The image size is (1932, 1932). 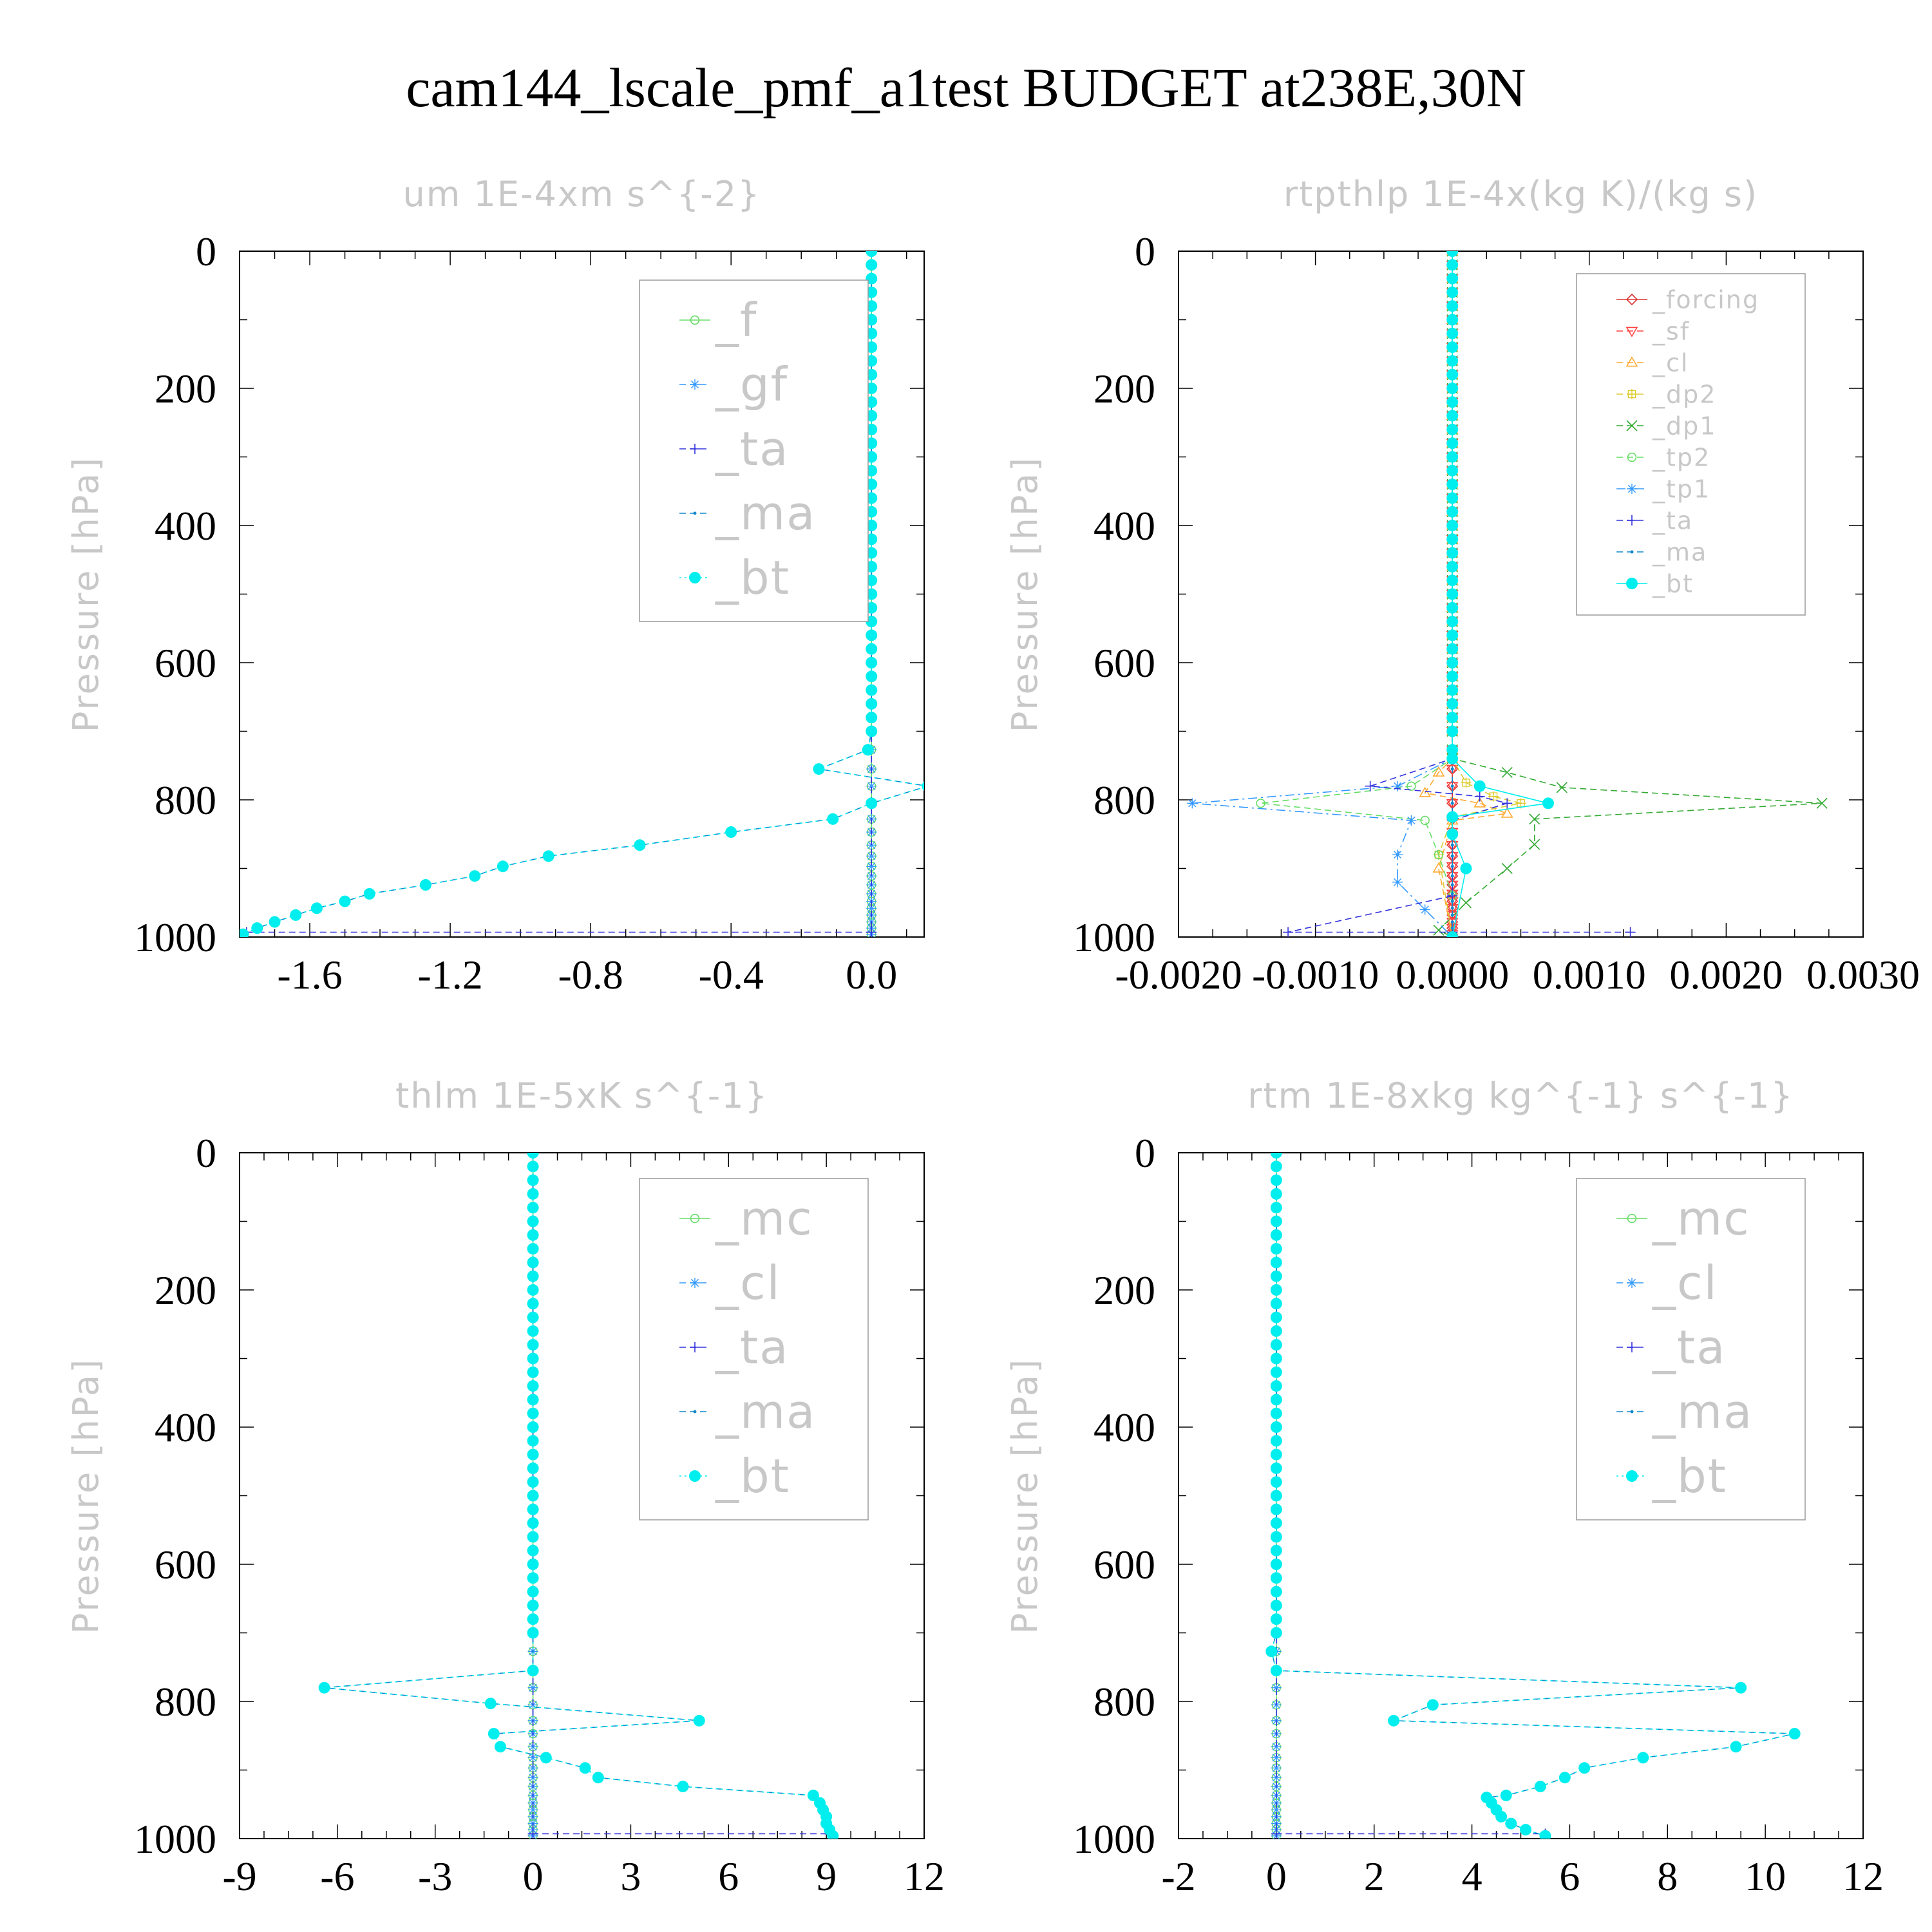 What do you see at coordinates (826, 1876) in the screenshot?
I see `x-tick-label: 9` at bounding box center [826, 1876].